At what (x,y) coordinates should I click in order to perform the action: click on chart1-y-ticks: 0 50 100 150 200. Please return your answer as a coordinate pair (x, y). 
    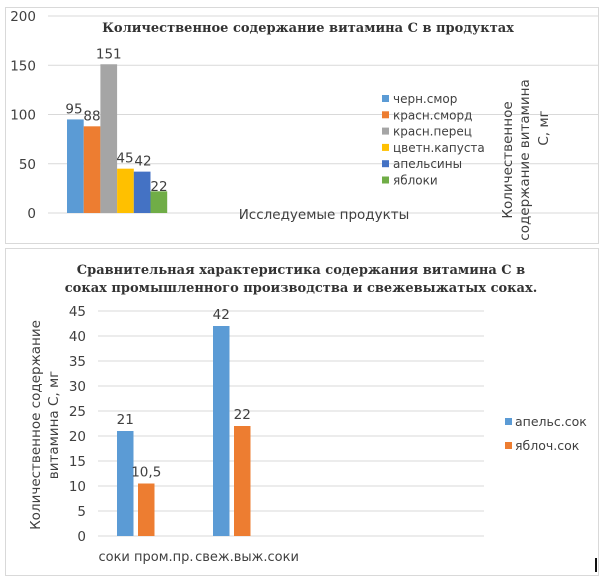
    Looking at the image, I should click on (23, 115).